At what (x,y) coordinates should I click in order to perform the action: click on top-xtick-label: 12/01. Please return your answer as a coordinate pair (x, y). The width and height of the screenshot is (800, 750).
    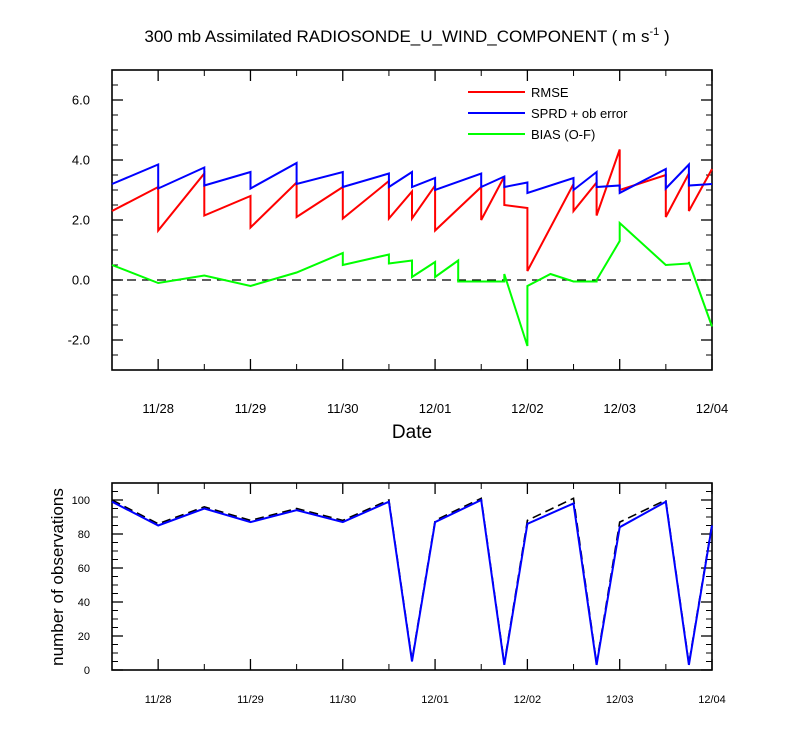
    Looking at the image, I should click on (435, 408).